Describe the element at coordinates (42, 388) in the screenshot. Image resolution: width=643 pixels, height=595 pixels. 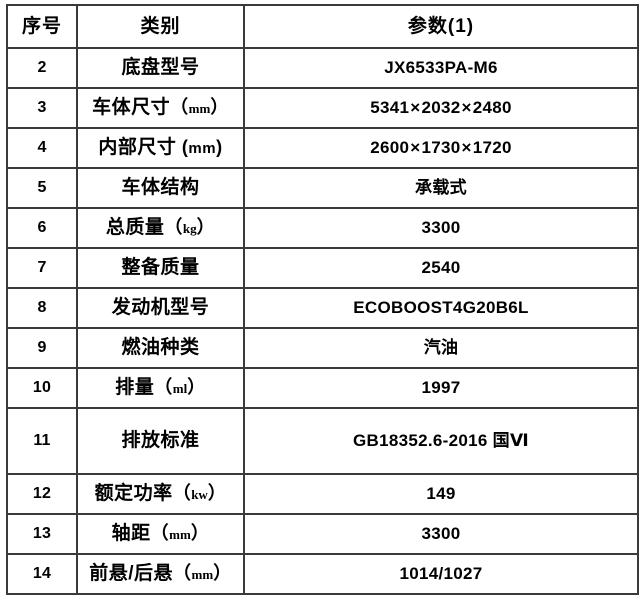
I see `row-index-cell: 10` at that location.